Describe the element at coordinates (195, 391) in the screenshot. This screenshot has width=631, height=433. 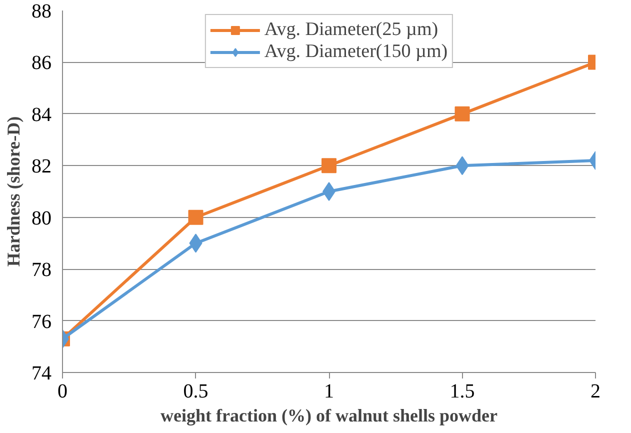
I see `x-tick-label: 0.5` at that location.